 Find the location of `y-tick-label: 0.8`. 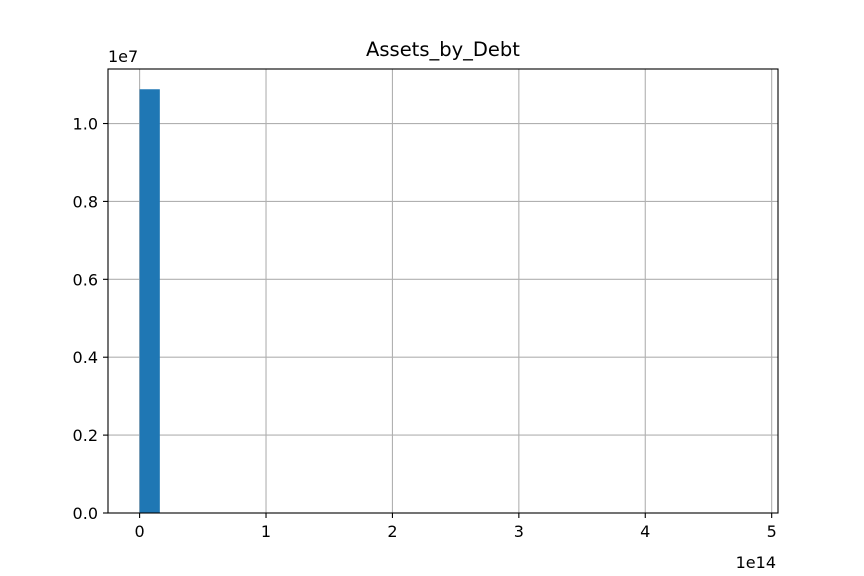

y-tick-label: 0.8 is located at coordinates (85, 201).